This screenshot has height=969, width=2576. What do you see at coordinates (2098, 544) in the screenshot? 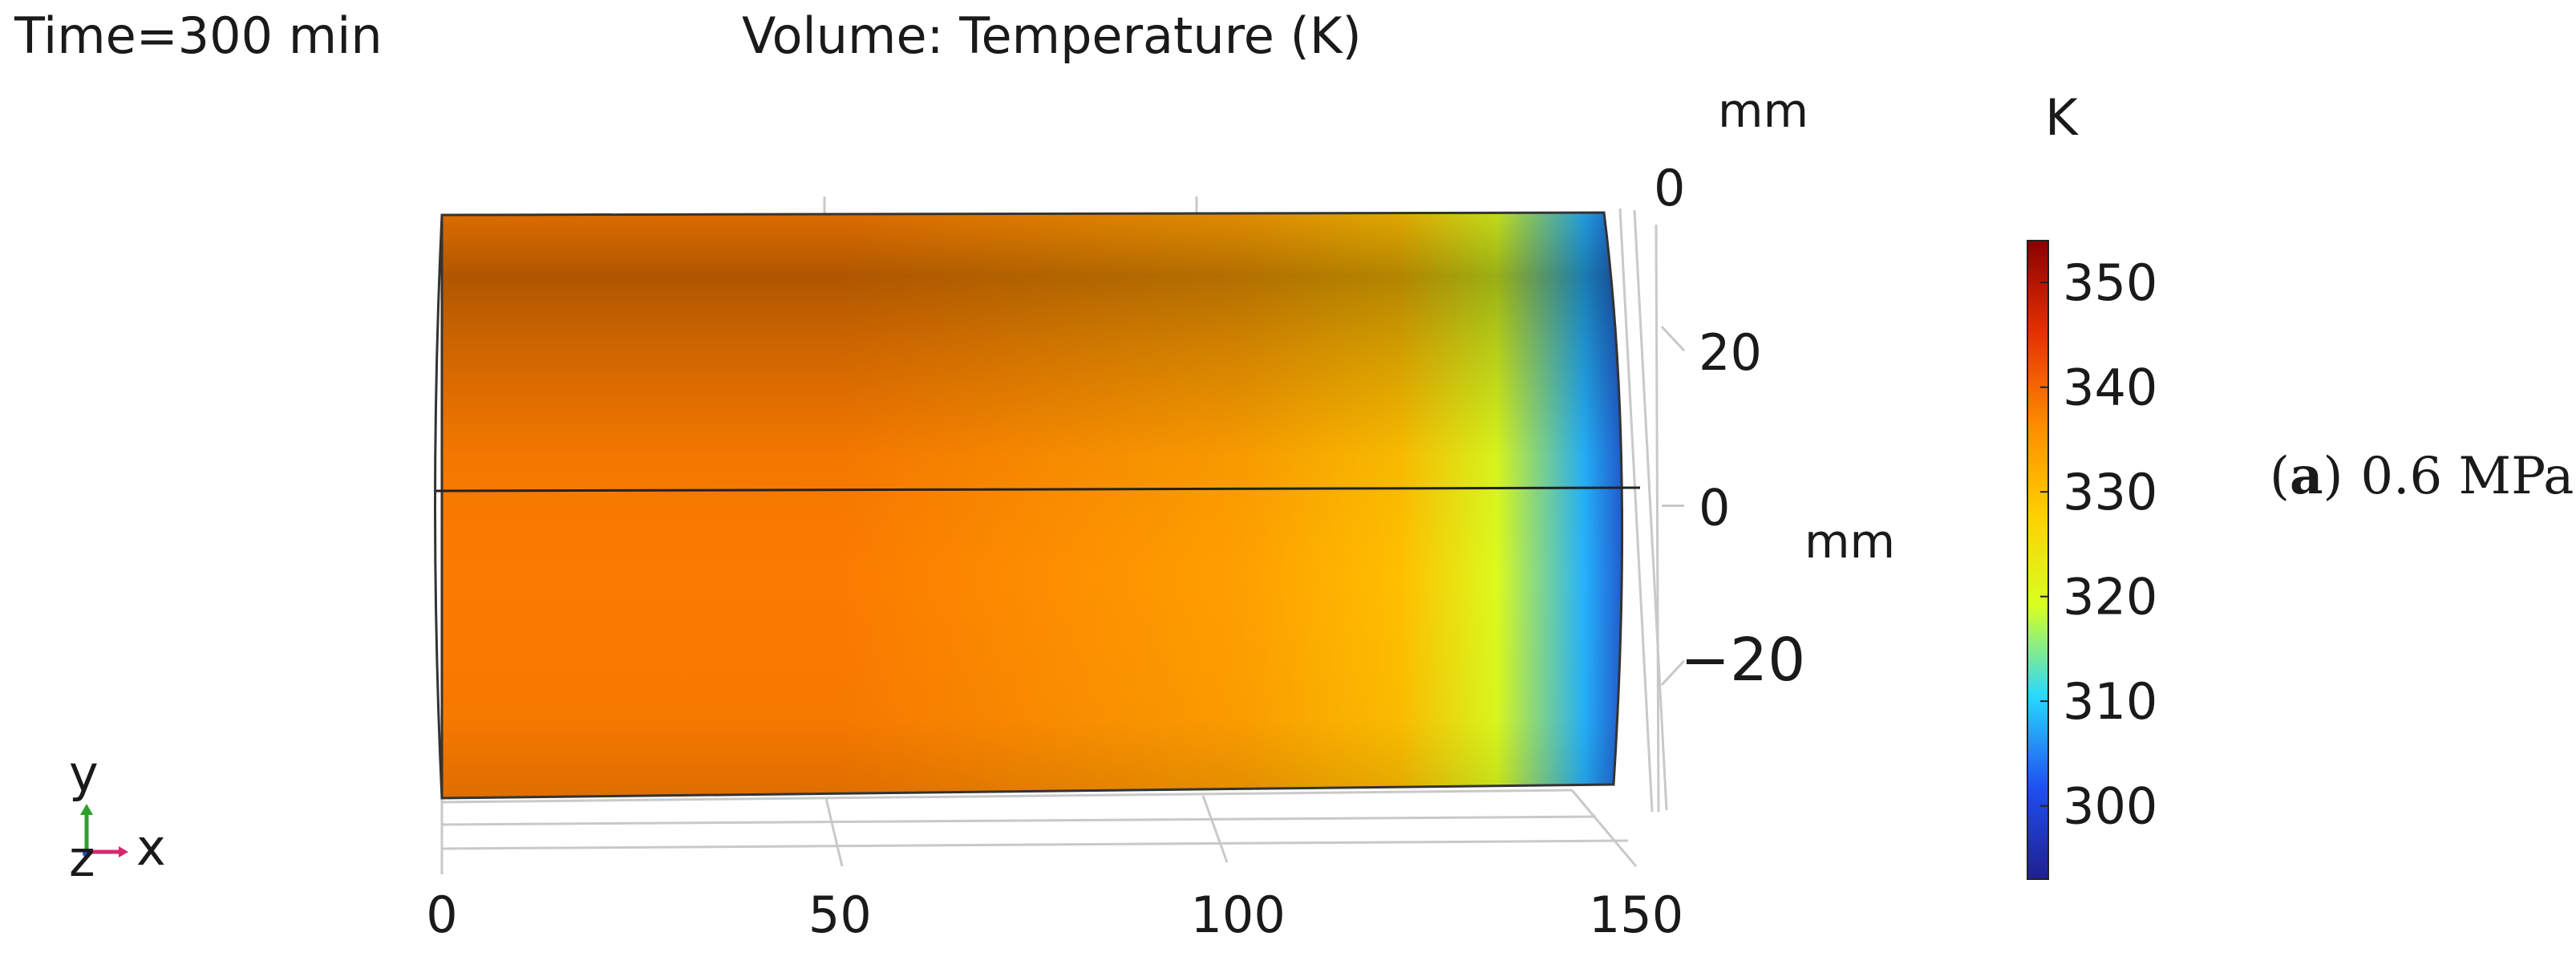
I see `colorbar-ticks: 350 340 330 320 310 300` at bounding box center [2098, 544].